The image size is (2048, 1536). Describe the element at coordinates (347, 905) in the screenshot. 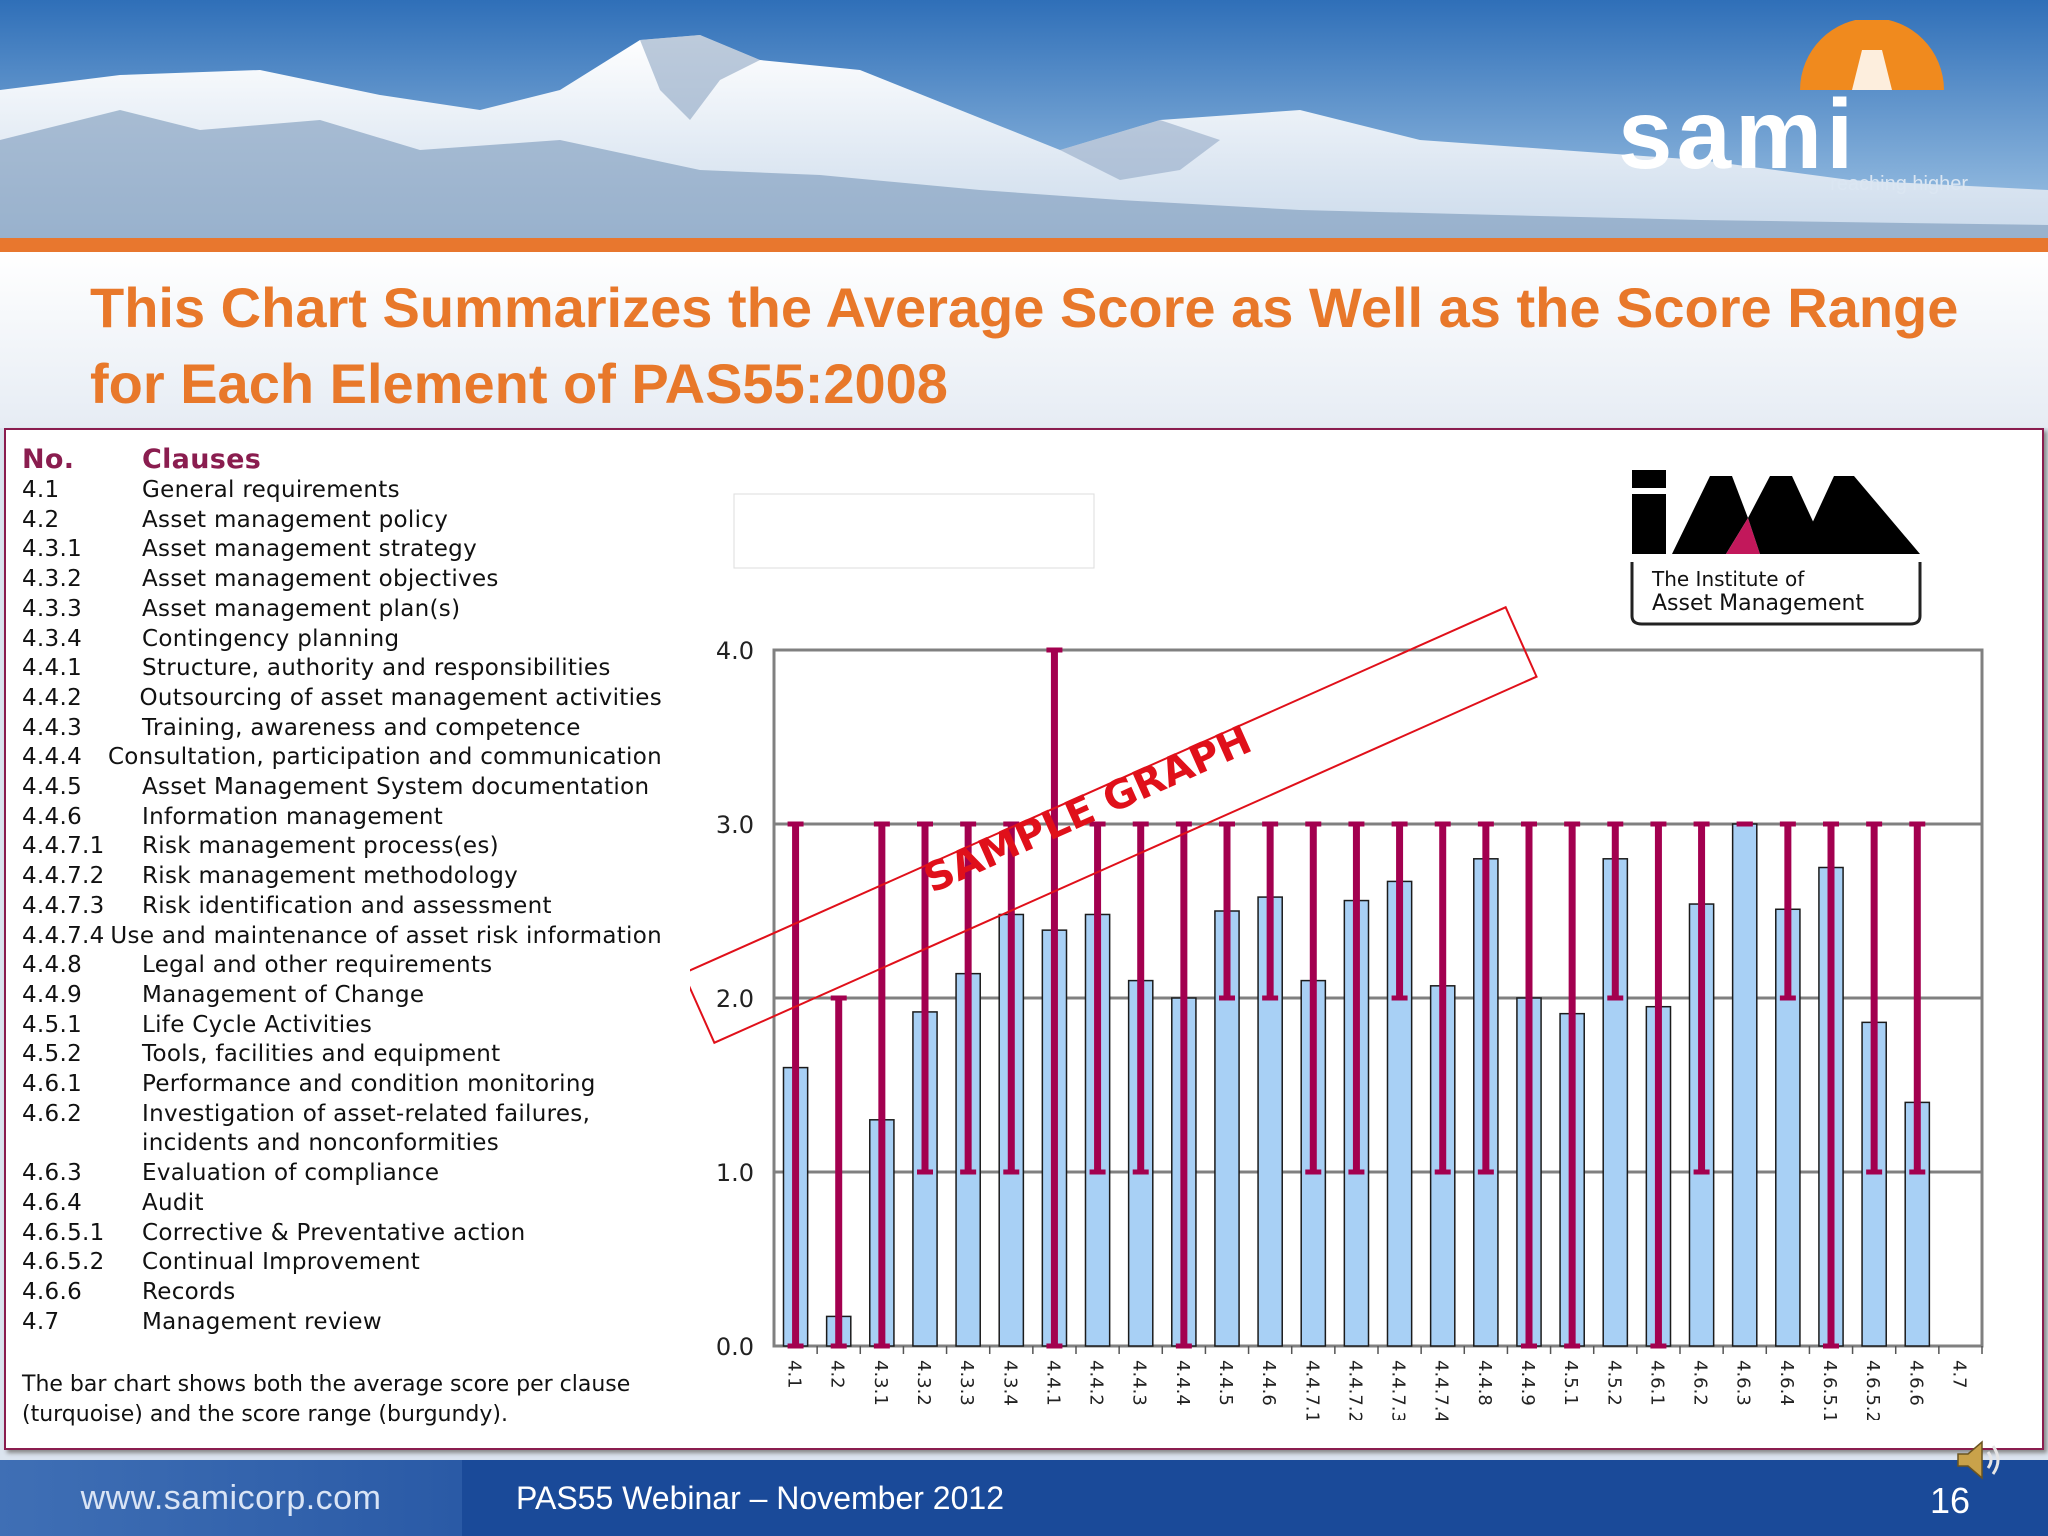

I see `clause-text: Risk identification and assessment` at that location.